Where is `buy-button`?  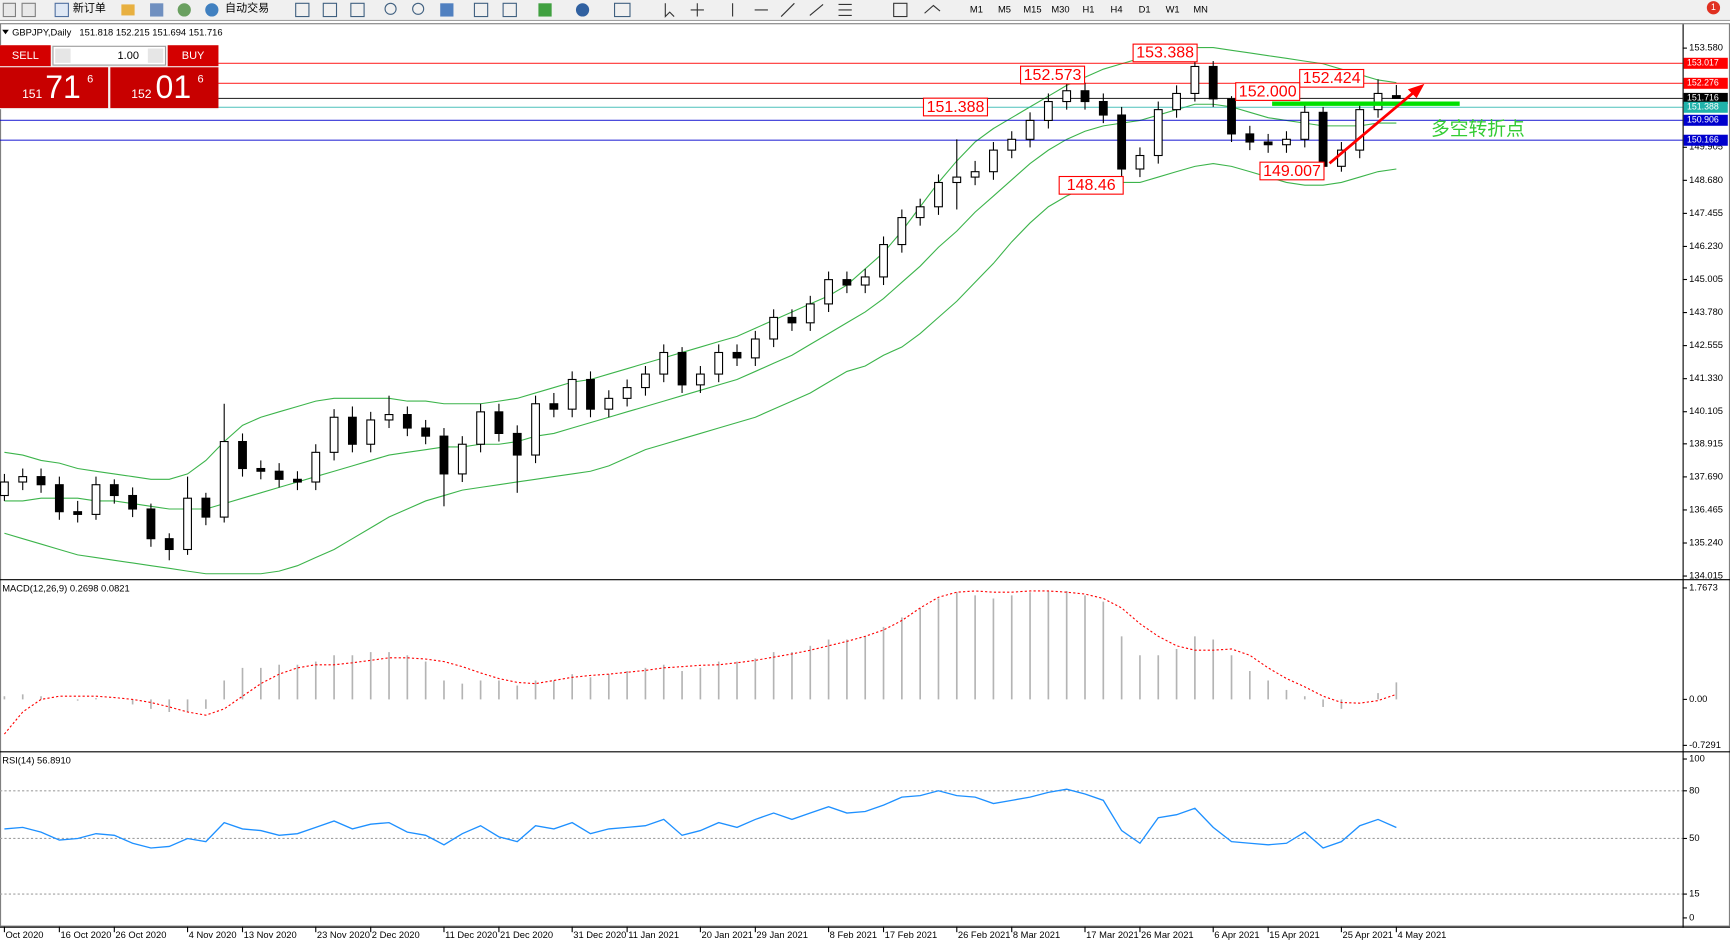
buy-button is located at coordinates (193, 56).